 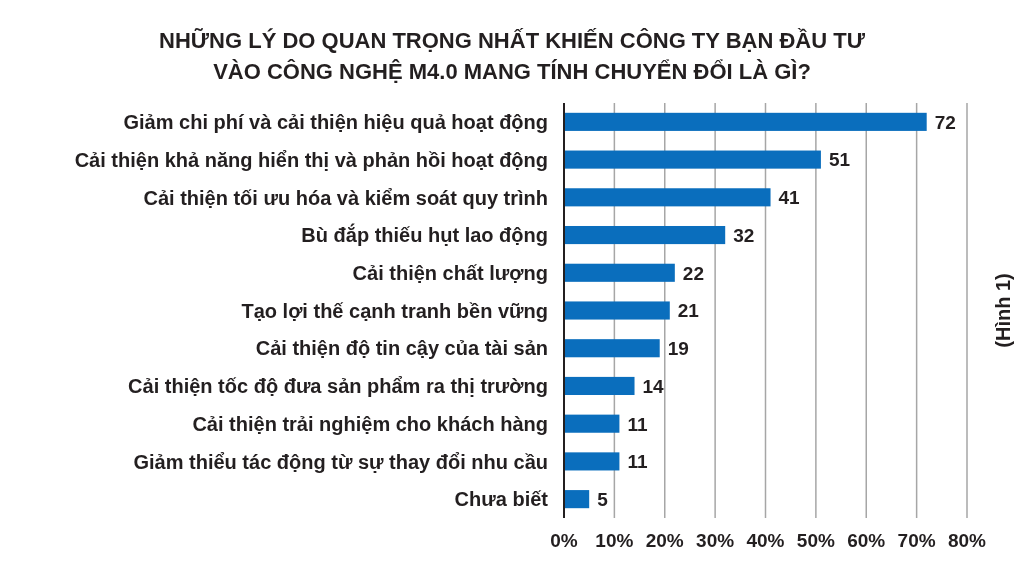 What do you see at coordinates (424, 235) in the screenshot?
I see `y-tick-label: Bù đắp thiếu hụt lao động` at bounding box center [424, 235].